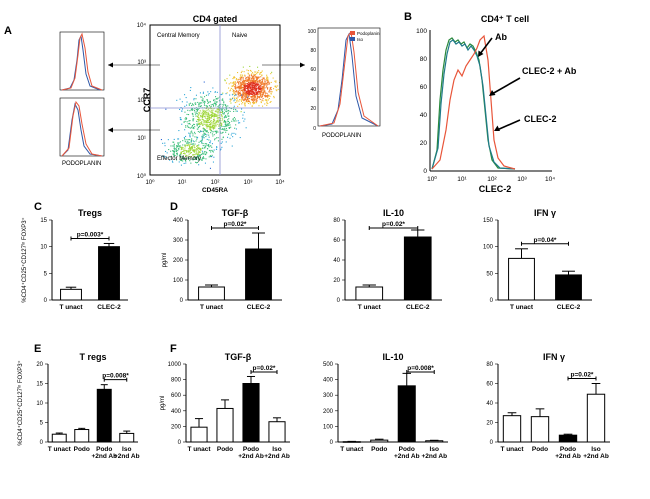 This screenshot has width=650, height=499. I want to click on category-label: Podo, so click(540, 449).